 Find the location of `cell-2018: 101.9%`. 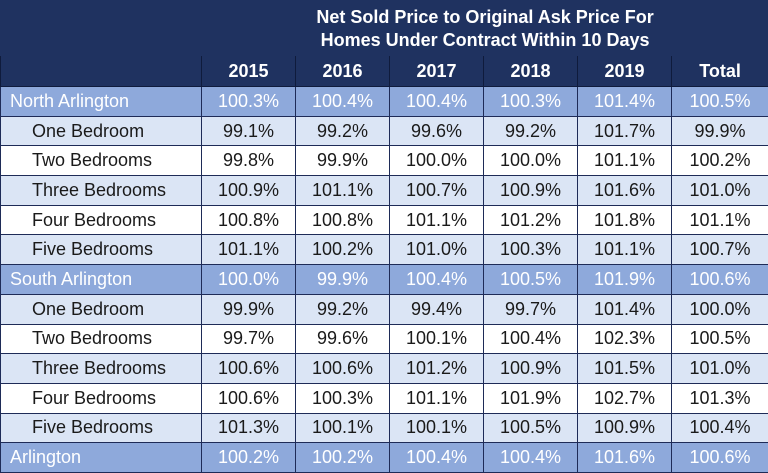

cell-2018: 101.9% is located at coordinates (531, 398).